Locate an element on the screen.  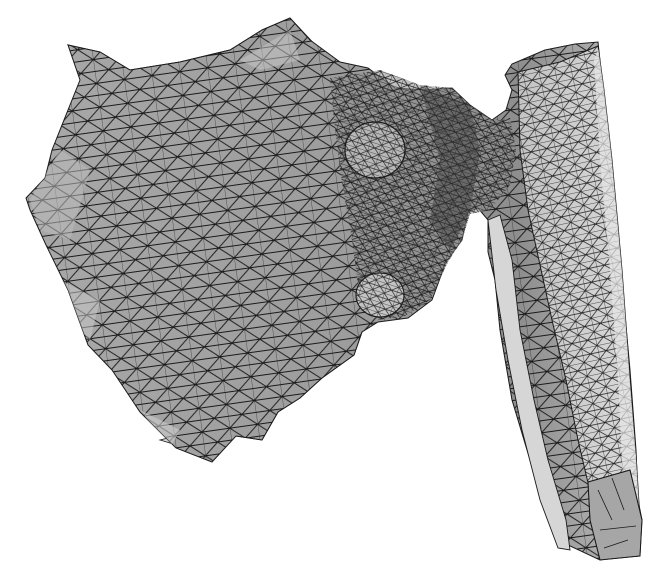
mesh-flange-left is located at coordinates (529, 382).